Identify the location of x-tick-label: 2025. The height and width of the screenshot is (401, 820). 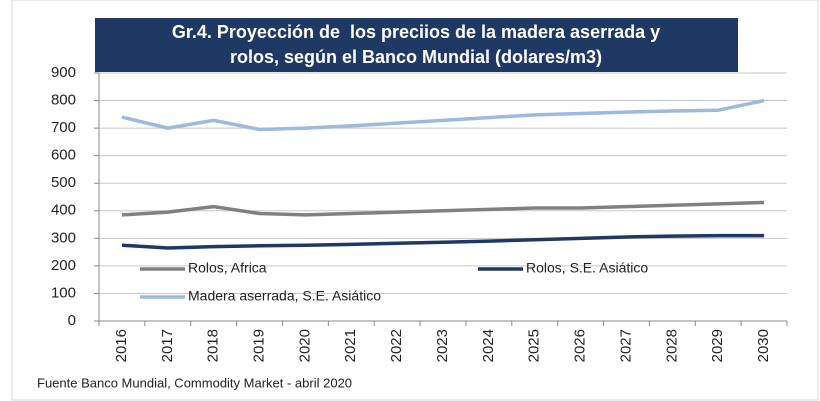
(534, 345).